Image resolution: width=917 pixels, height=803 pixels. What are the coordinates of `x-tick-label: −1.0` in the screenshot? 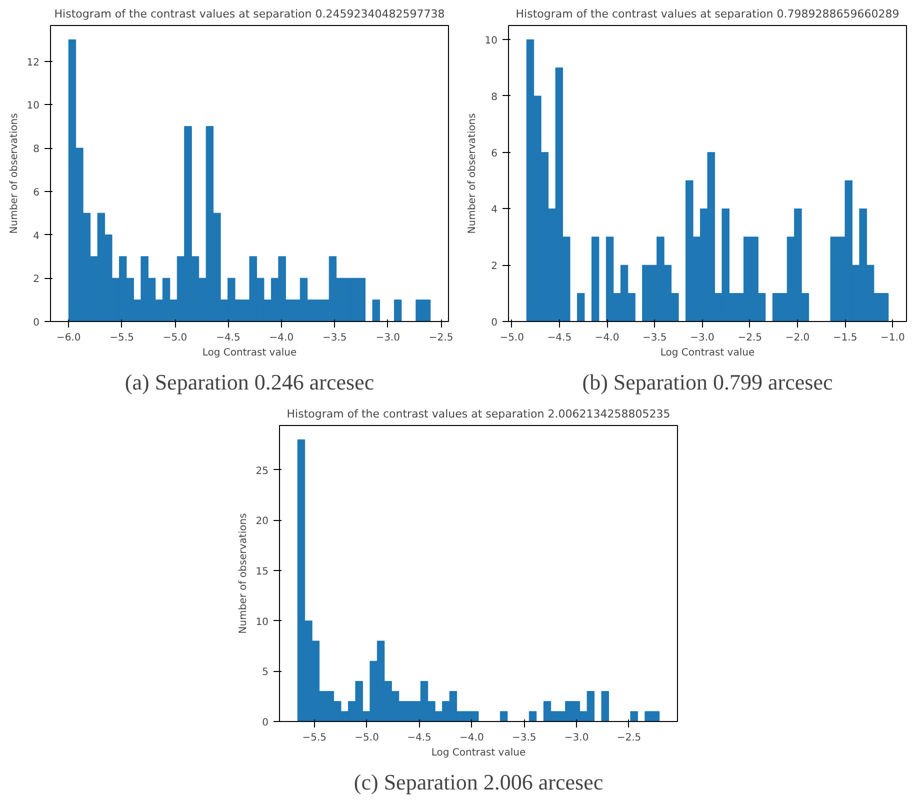 It's located at (892, 338).